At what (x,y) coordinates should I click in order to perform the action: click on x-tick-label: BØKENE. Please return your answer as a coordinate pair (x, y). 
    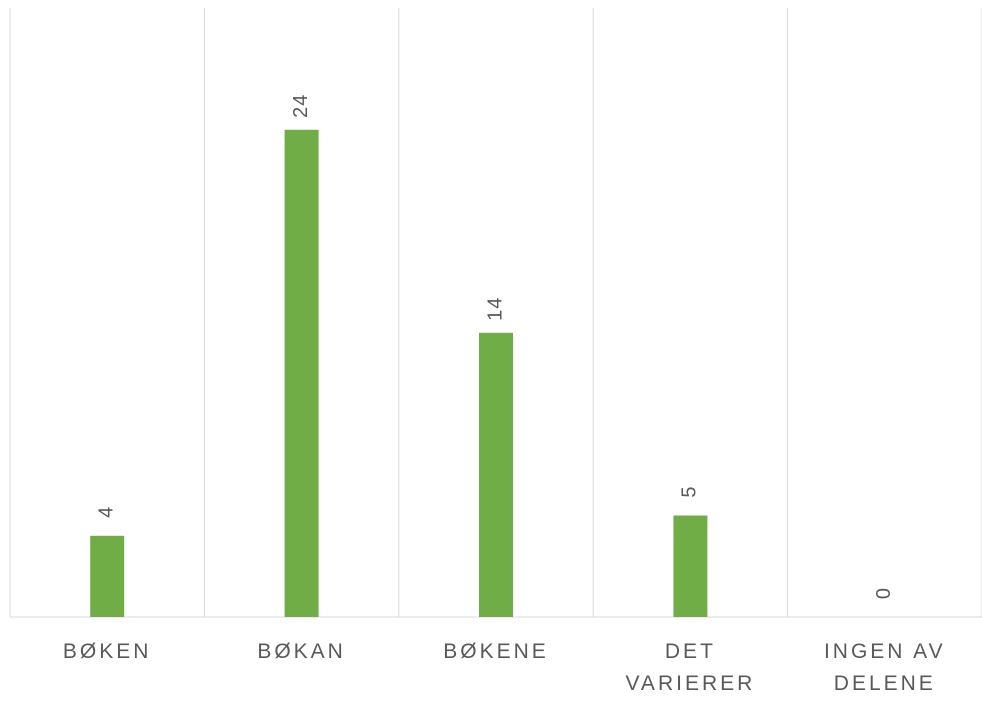
    Looking at the image, I should click on (496, 651).